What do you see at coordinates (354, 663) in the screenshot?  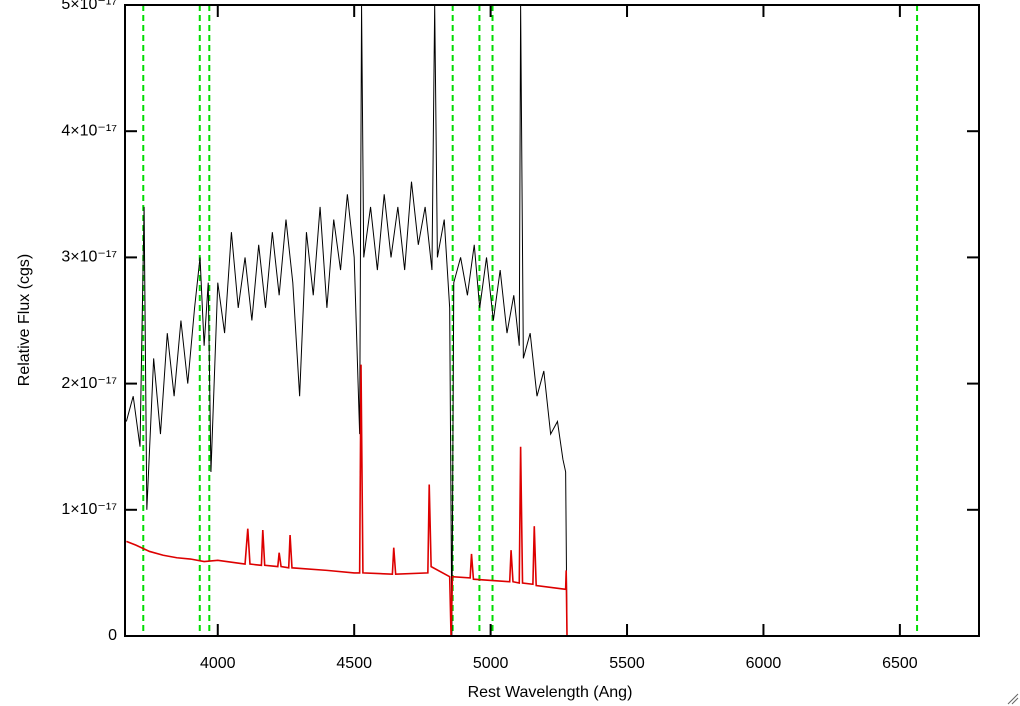 I see `x-tick-label: 4500` at bounding box center [354, 663].